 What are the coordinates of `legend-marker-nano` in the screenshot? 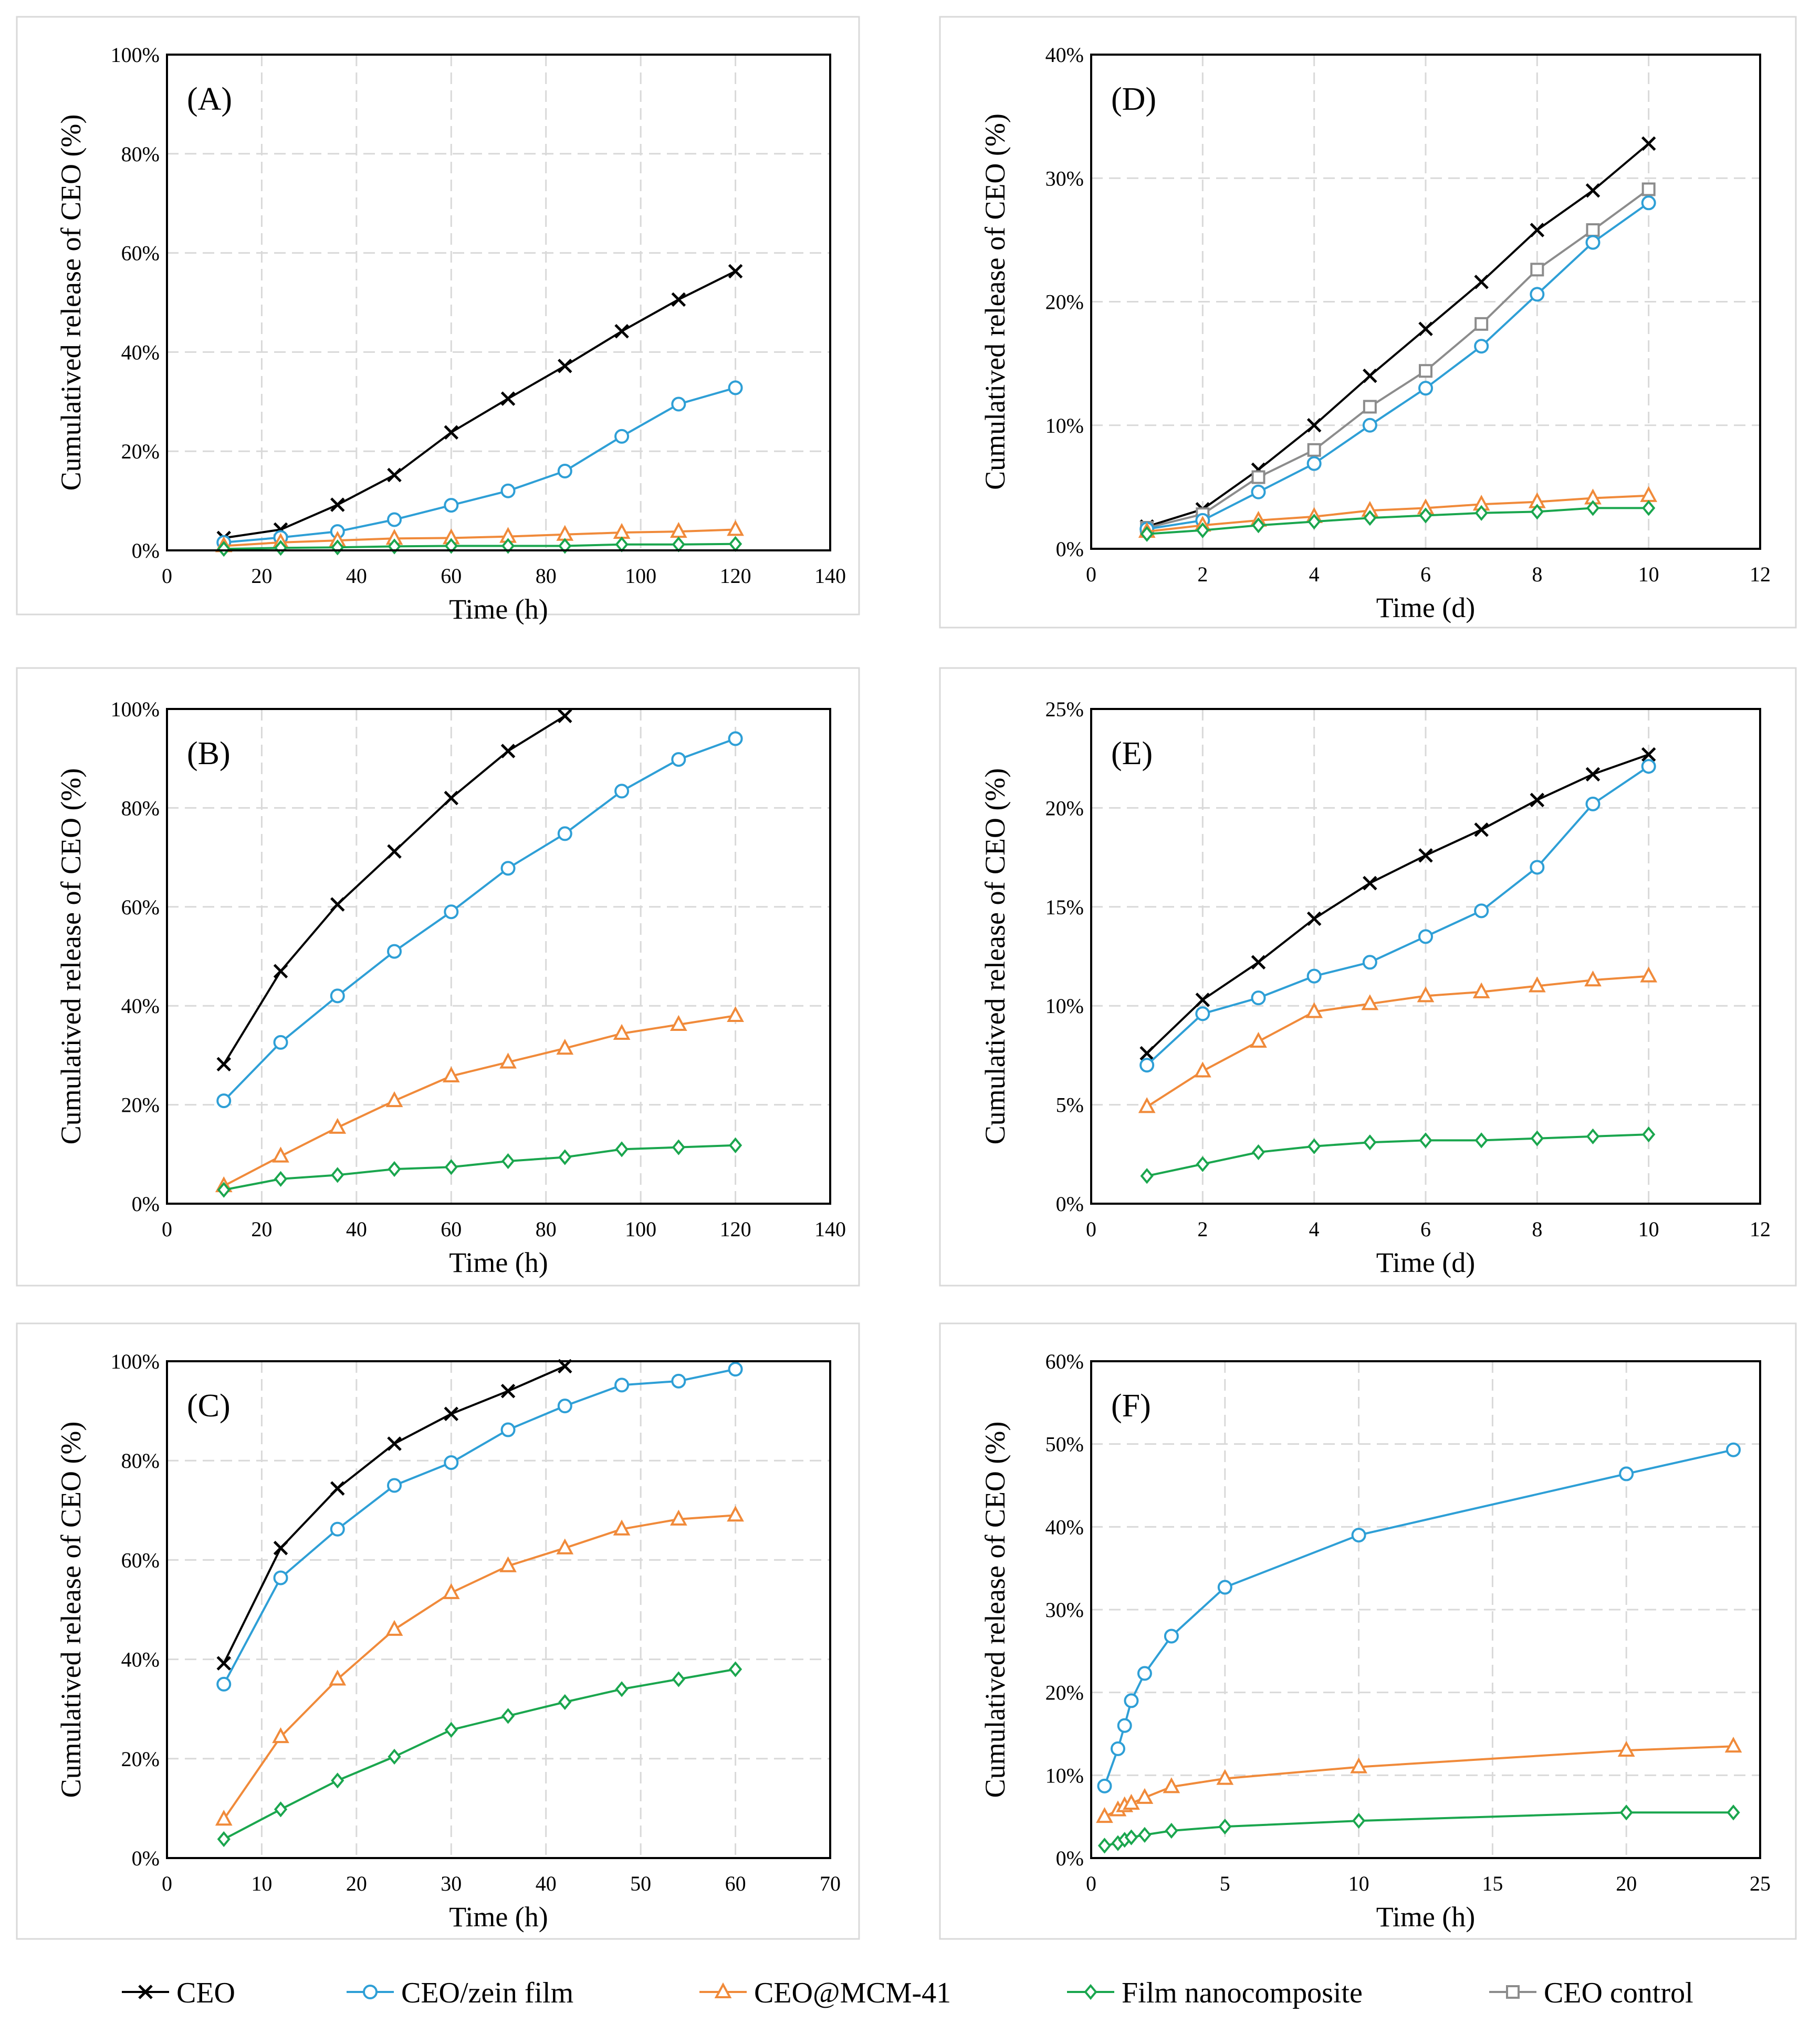 It's located at (1090, 1992).